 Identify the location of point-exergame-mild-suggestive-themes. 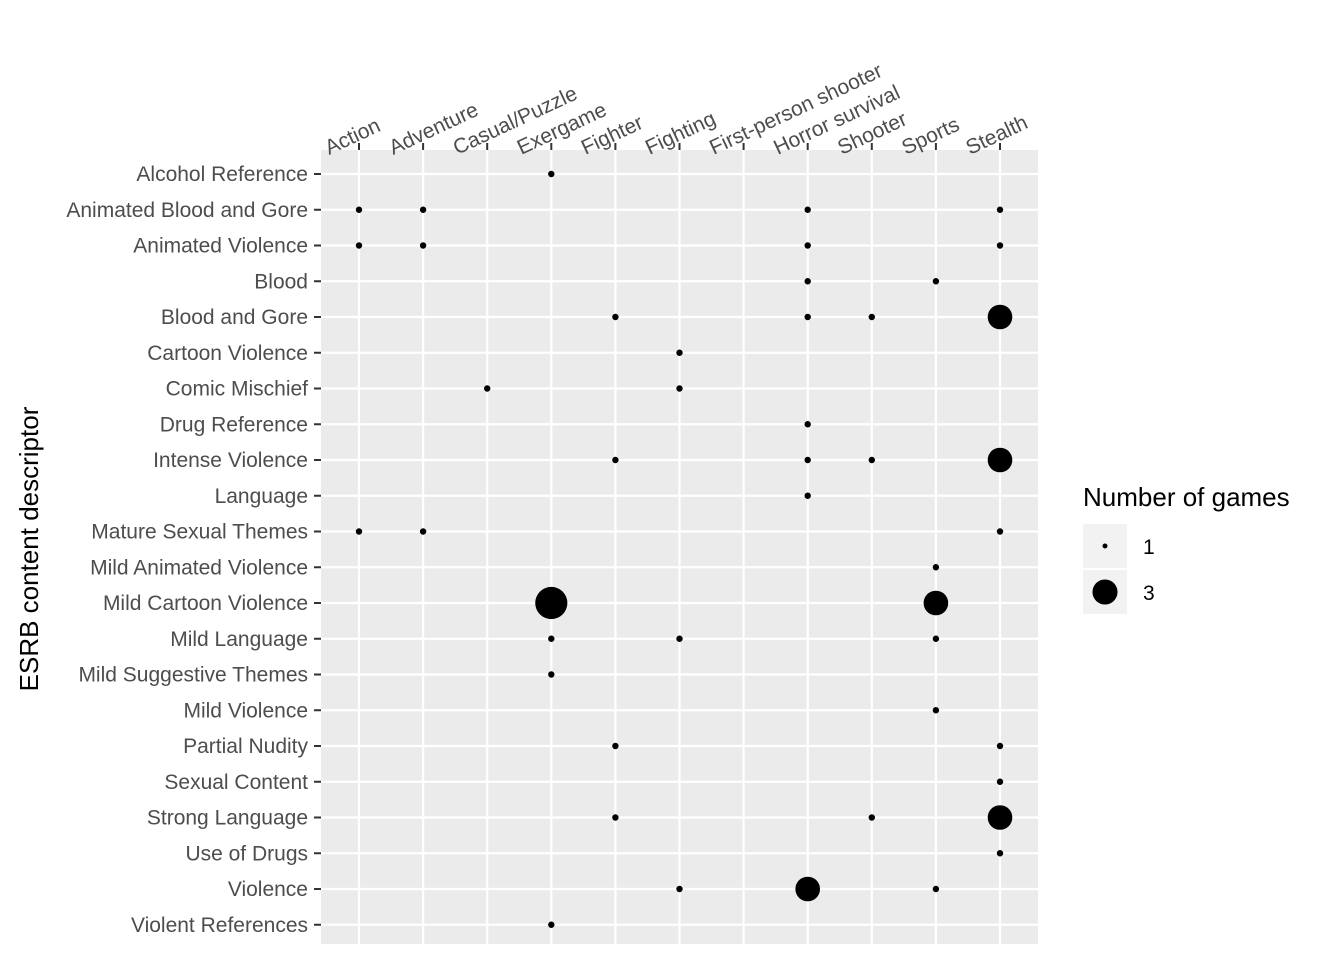
(551, 674).